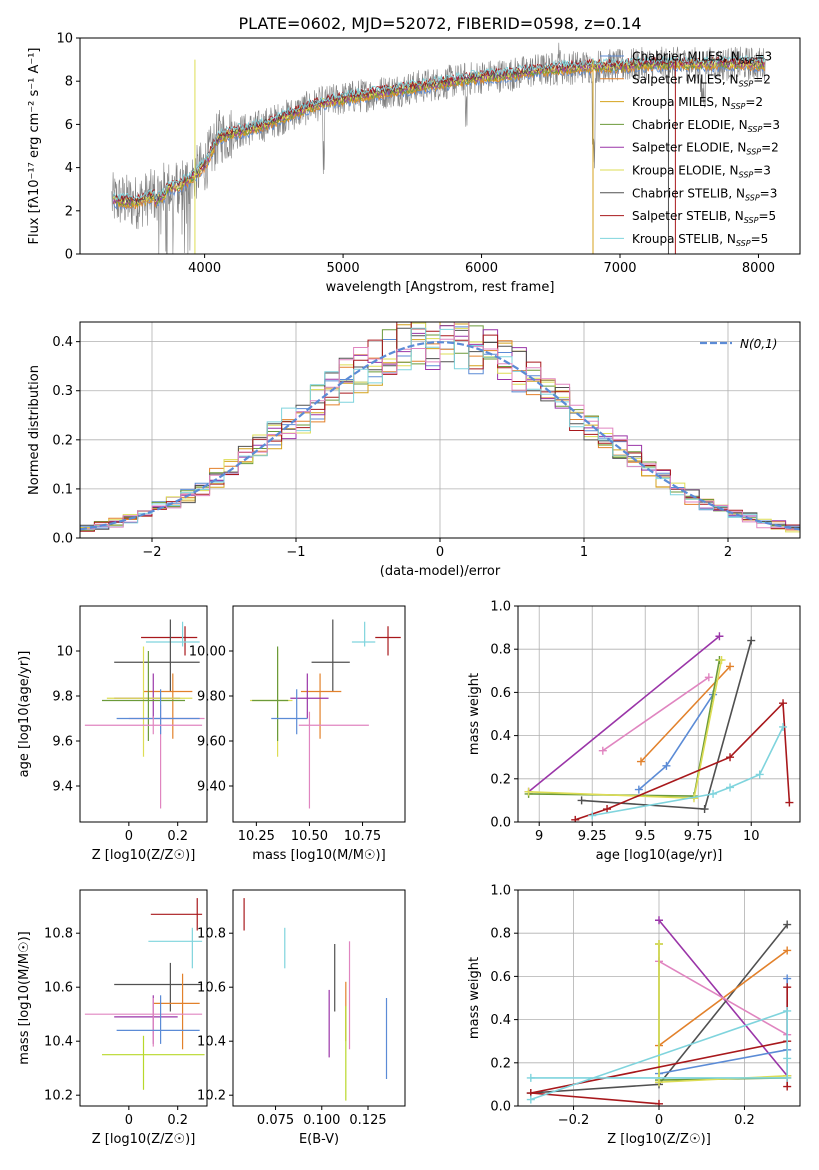  What do you see at coordinates (211, 697) in the screenshot?
I see `y-tick-label: 9.80` at bounding box center [211, 697].